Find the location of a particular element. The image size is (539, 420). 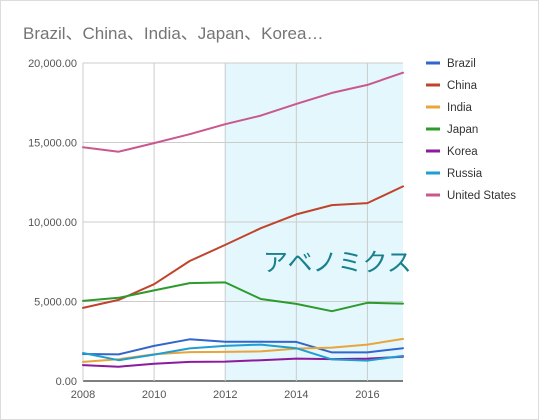

series-line-japan is located at coordinates (243, 297).